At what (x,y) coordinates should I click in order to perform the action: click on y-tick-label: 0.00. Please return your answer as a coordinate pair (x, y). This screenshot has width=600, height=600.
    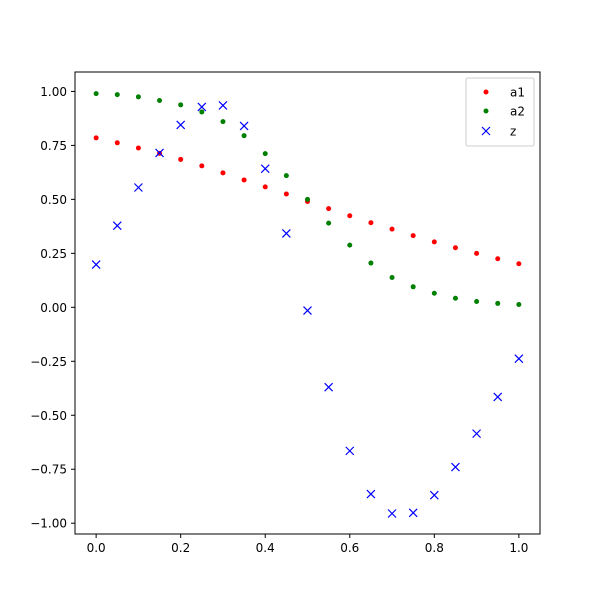
    Looking at the image, I should click on (53, 308).